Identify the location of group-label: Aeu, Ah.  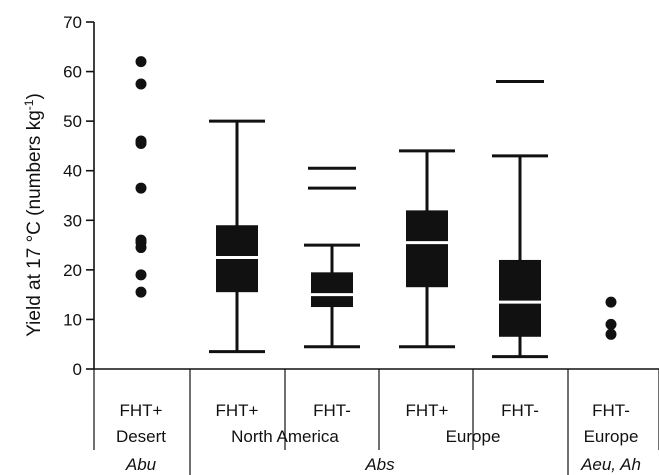
(610, 464).